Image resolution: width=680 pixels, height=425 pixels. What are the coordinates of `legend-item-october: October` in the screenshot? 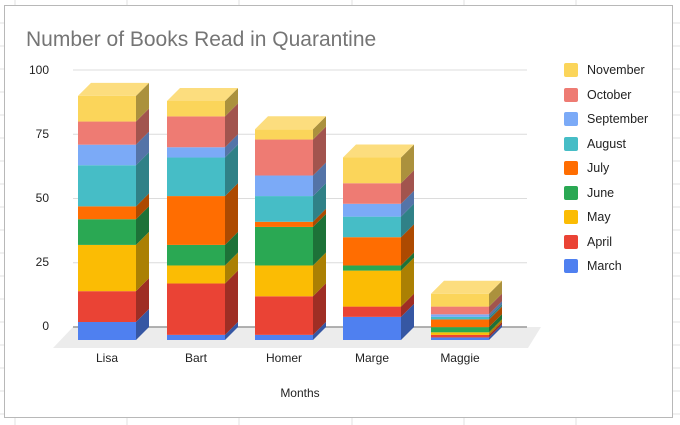 It's located at (619, 95).